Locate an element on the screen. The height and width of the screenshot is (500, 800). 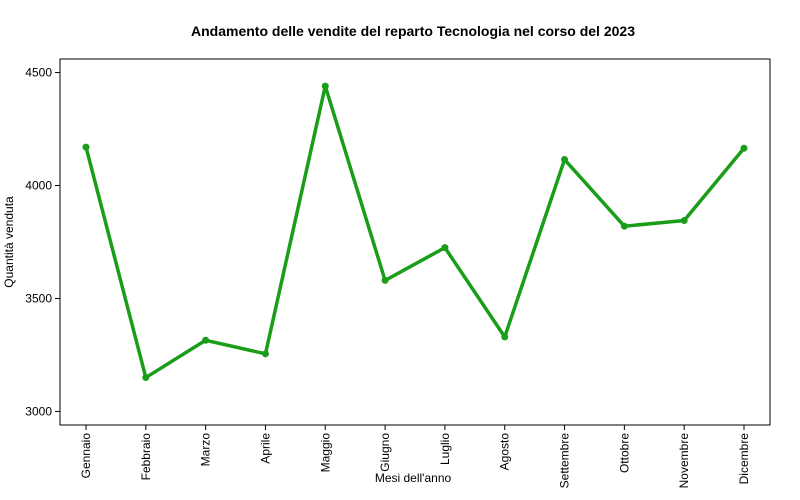
x-tick-label: Ottobre is located at coordinates (624, 453).